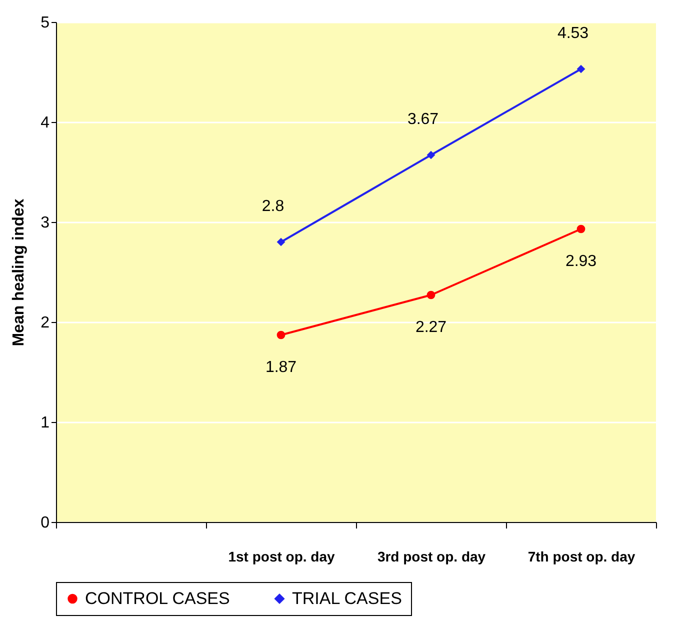 The height and width of the screenshot is (635, 690). Describe the element at coordinates (573, 33) in the screenshot. I see `data-label: 4.53` at that location.